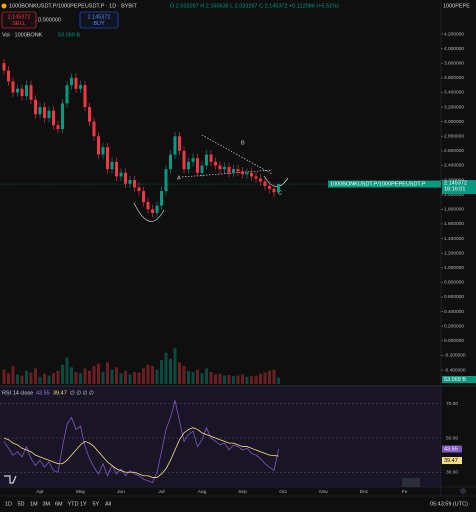 The height and width of the screenshot is (512, 476). Describe the element at coordinates (454, 268) in the screenshot. I see `price-tick-label: 1.000000` at that location.